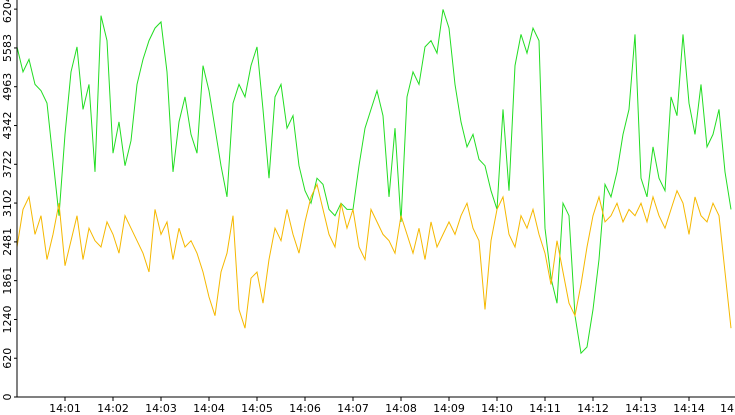 The height and width of the screenshot is (415, 735). What do you see at coordinates (161, 408) in the screenshot?
I see `x-tick-label: 14:03` at bounding box center [161, 408].